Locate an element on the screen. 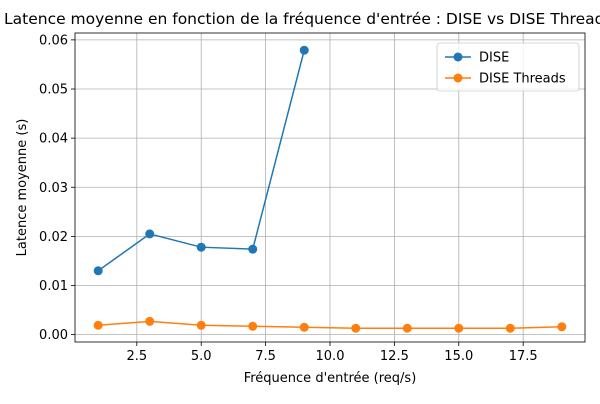 Image resolution: width=600 pixels, height=404 pixels. y-tick-label: 0.01 is located at coordinates (53, 286).